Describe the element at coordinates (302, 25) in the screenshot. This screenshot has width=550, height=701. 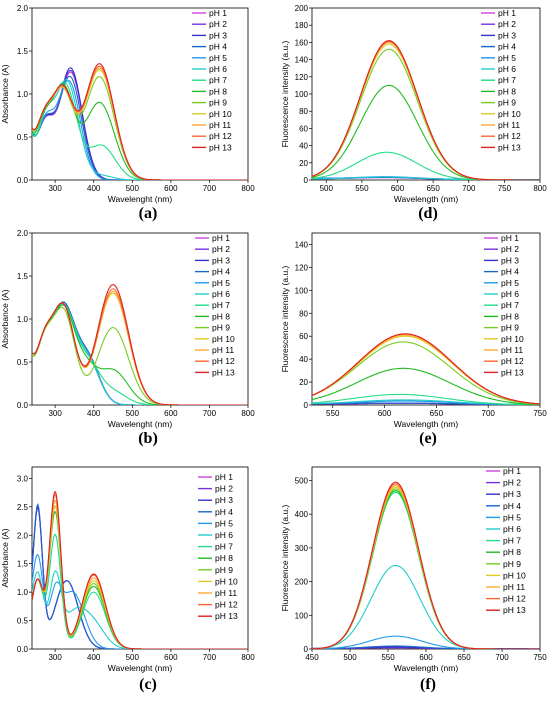
I see `y-tick-label: 180` at that location.